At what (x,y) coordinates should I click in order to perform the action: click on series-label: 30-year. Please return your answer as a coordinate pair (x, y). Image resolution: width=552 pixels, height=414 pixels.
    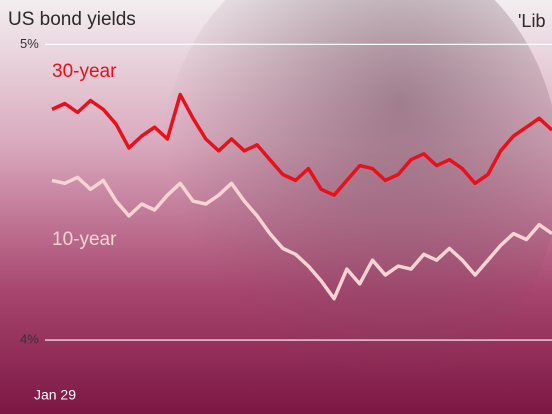
    Looking at the image, I should click on (84, 71).